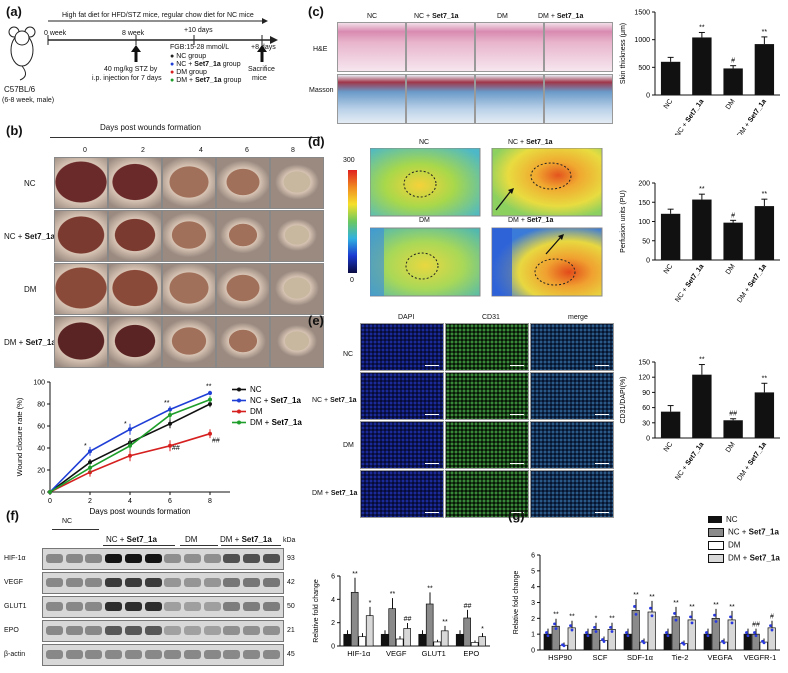 The height and width of the screenshot is (673, 788). I want to click on y-axis-label: Skin thickness (μm), so click(623, 53).